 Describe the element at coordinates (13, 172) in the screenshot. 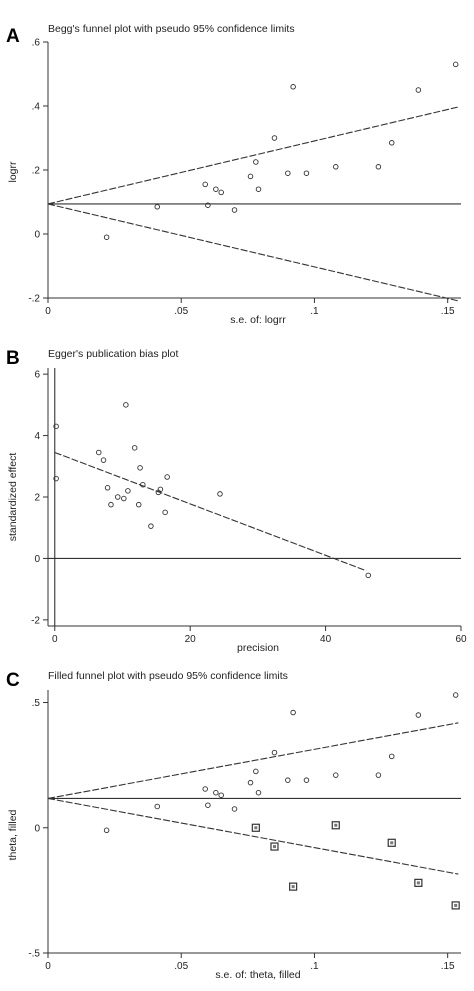

I see `panel-a-ylabel: logrr` at that location.